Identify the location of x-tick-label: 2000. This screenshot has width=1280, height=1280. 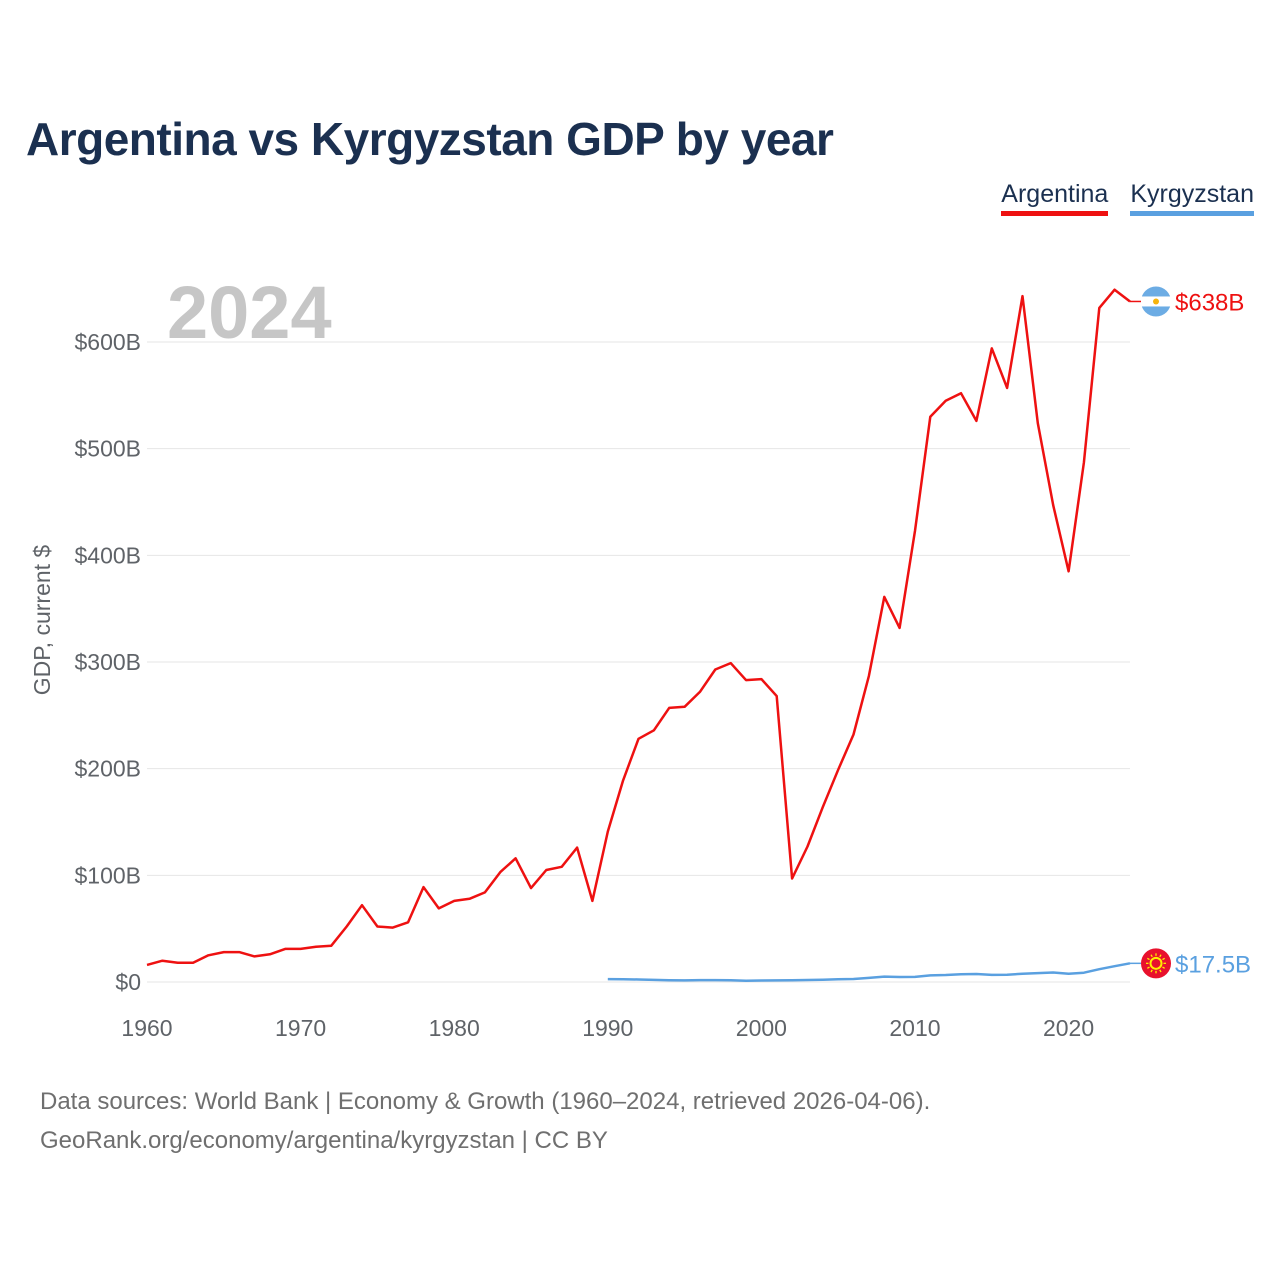
(761, 1028).